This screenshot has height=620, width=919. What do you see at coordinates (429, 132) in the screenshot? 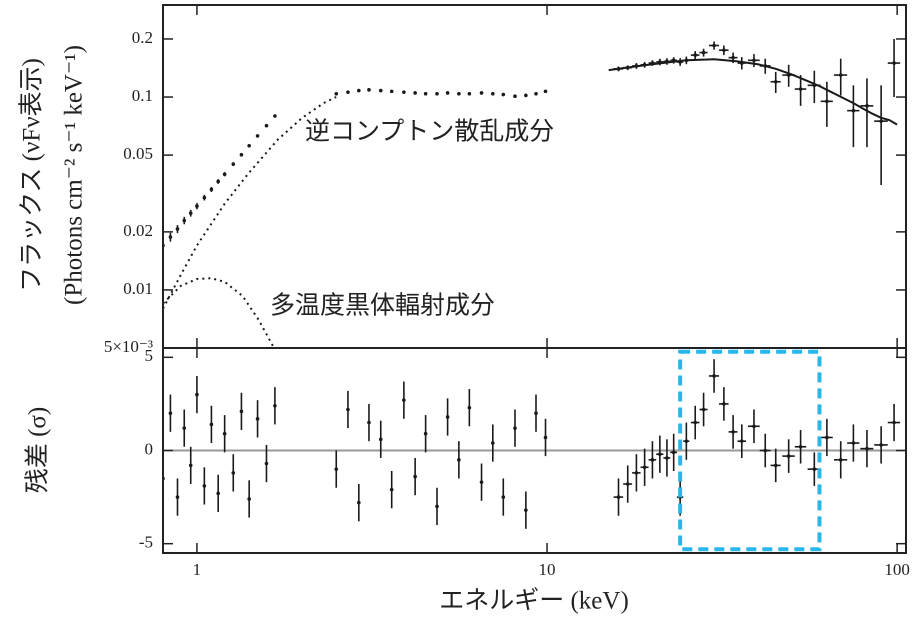
I see `annotation: 逆コンプトン散乱成分` at bounding box center [429, 132].